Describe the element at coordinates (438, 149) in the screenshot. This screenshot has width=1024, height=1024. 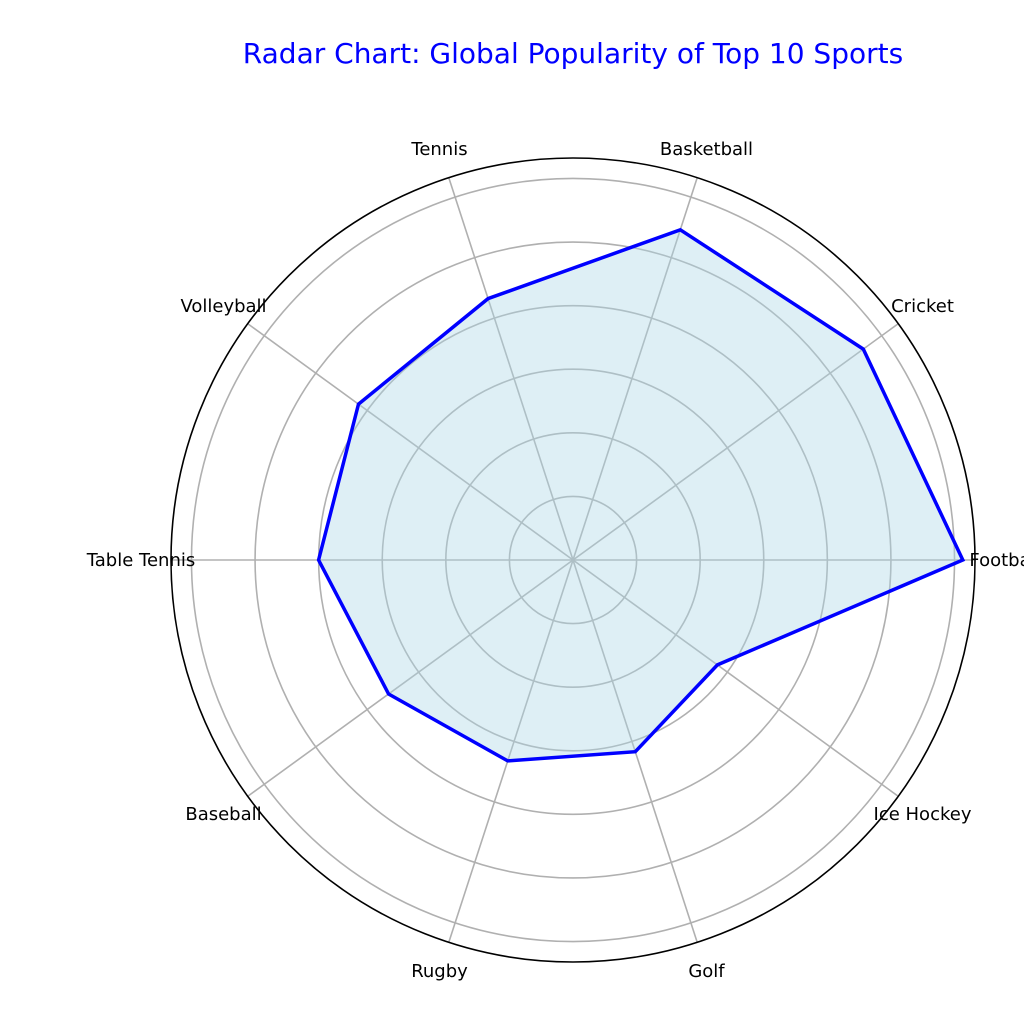
I see `category-label-tennis: Tennis` at that location.